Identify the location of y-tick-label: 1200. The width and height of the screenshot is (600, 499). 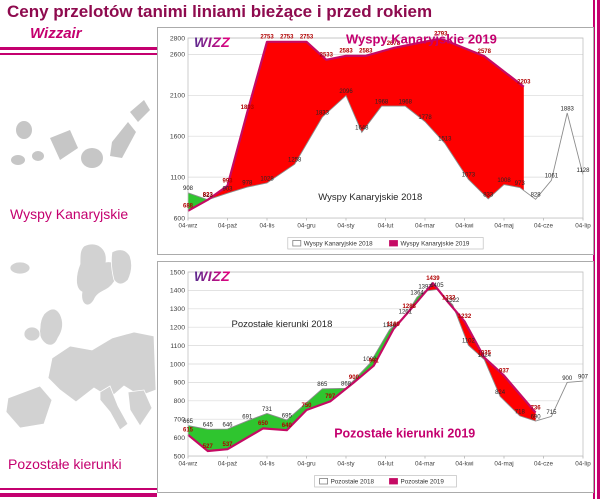
(177, 328).